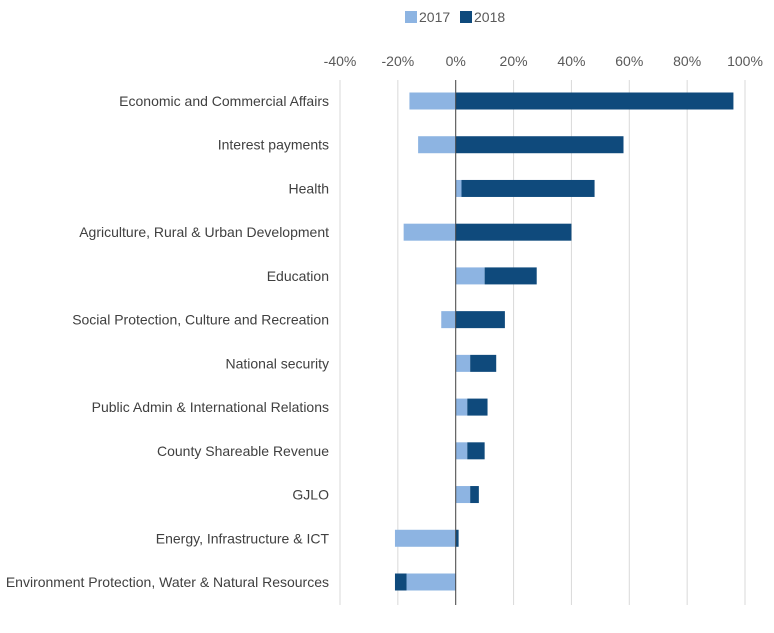  I want to click on category-label: Agriculture, Rural & Urban Development, so click(204, 232).